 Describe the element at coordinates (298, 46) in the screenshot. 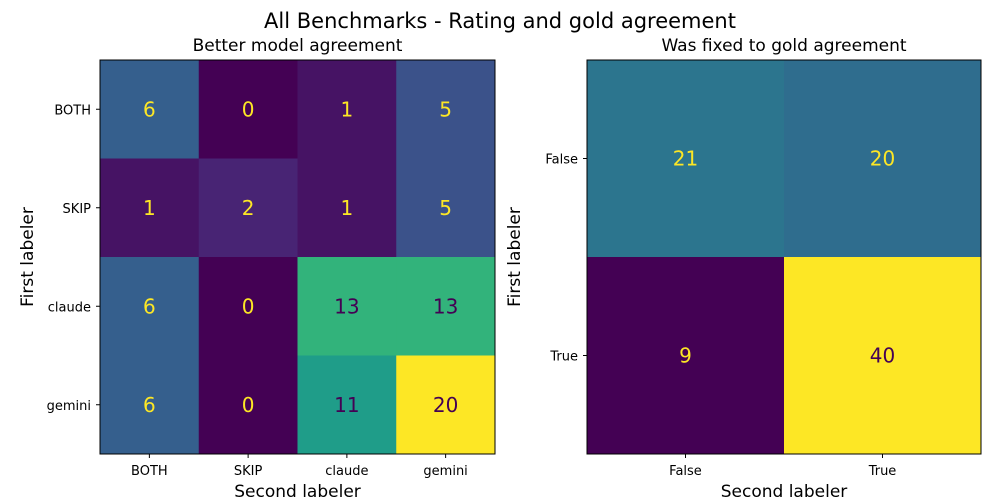

I see `subplot-title: Better model agreement` at that location.